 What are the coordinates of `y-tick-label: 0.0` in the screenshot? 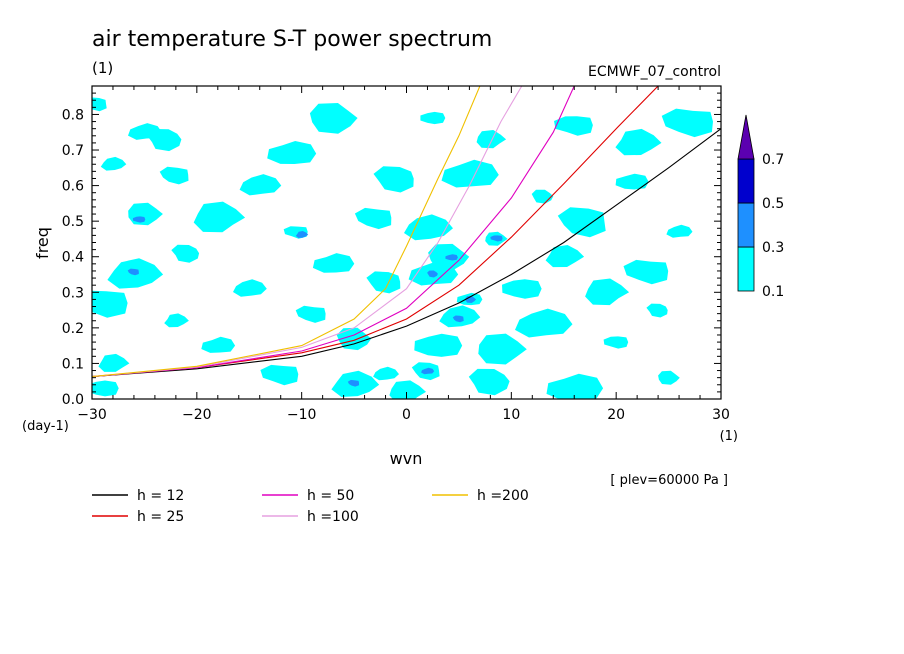 It's located at (73, 400).